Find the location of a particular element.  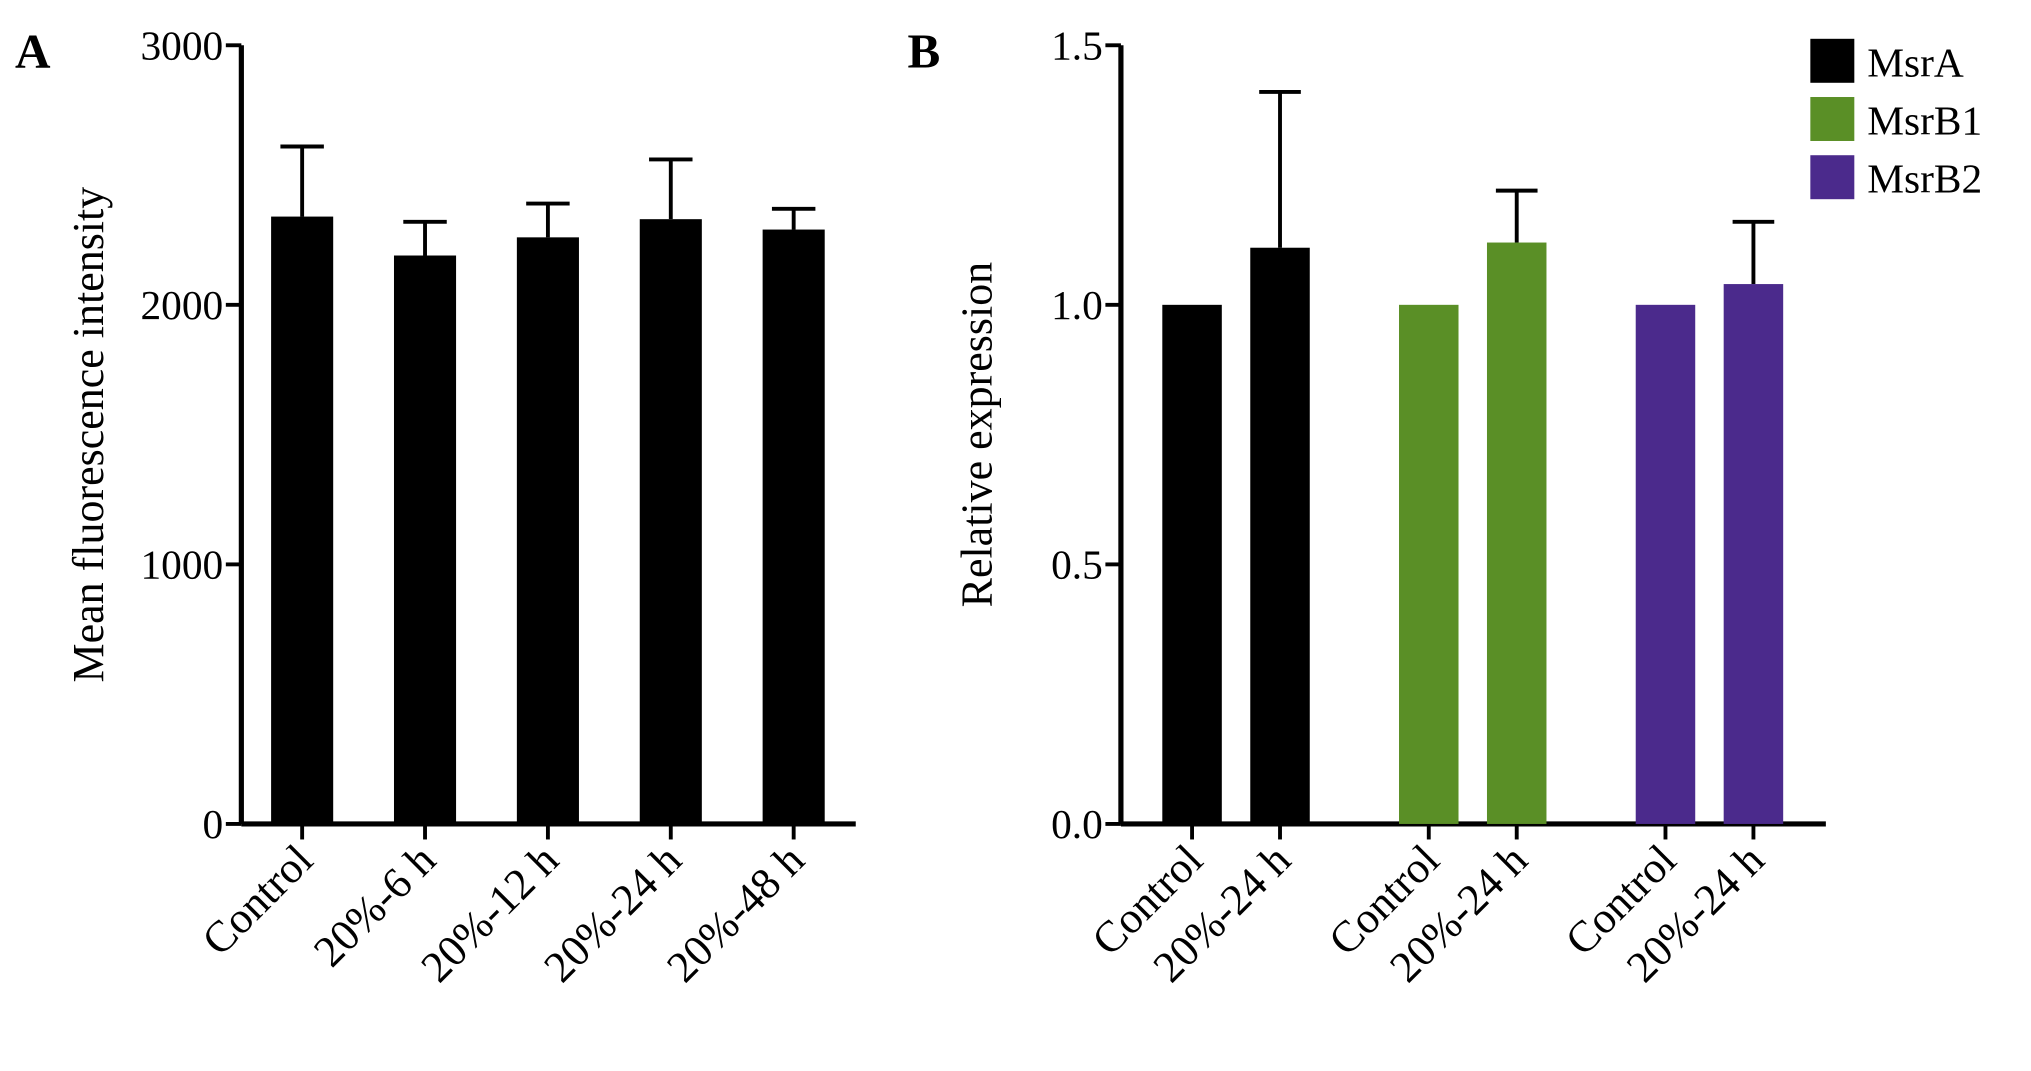

panel-letter: B is located at coordinates (923, 50).